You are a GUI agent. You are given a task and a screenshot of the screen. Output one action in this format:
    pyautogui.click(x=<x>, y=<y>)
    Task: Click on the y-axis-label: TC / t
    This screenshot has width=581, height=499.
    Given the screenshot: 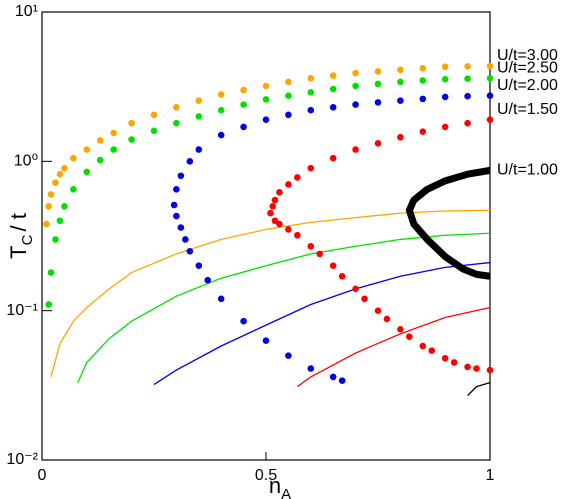 What is the action you would take?
    pyautogui.click(x=21, y=236)
    